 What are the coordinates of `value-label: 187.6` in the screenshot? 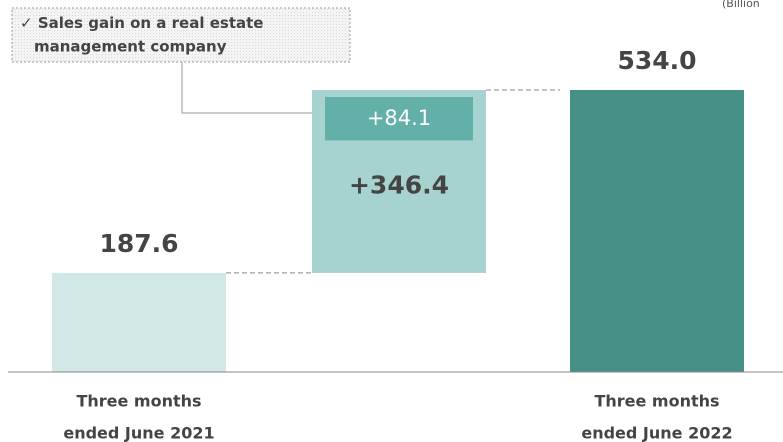 It's located at (138, 243).